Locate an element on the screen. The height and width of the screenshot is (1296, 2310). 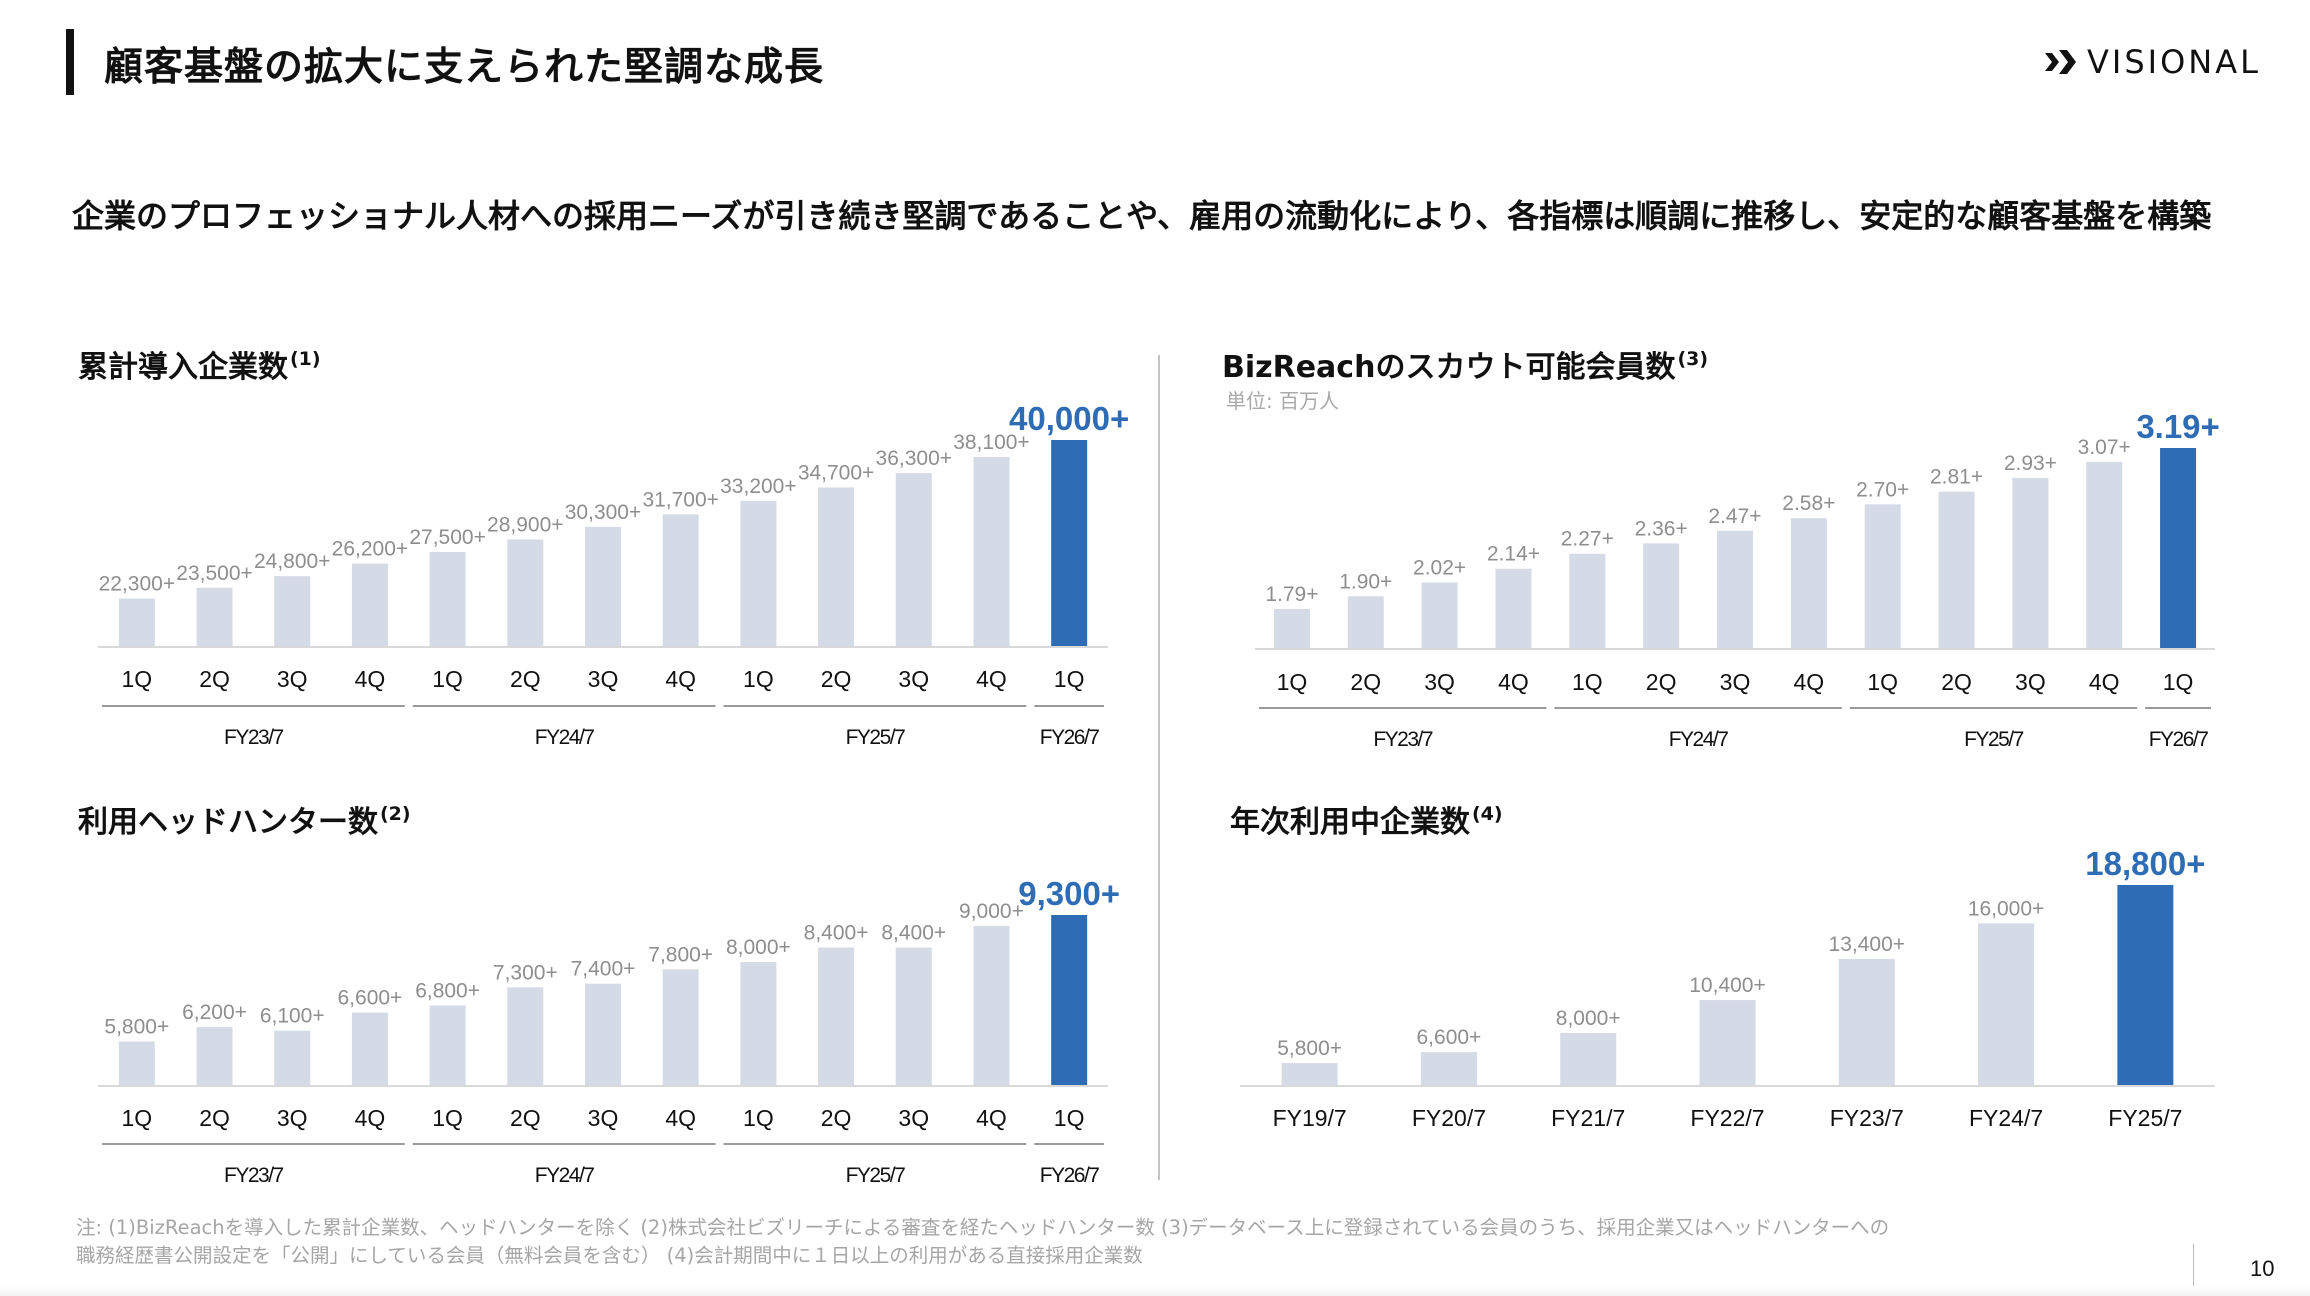
x-tick-label: FY23/7 is located at coordinates (1867, 1118).